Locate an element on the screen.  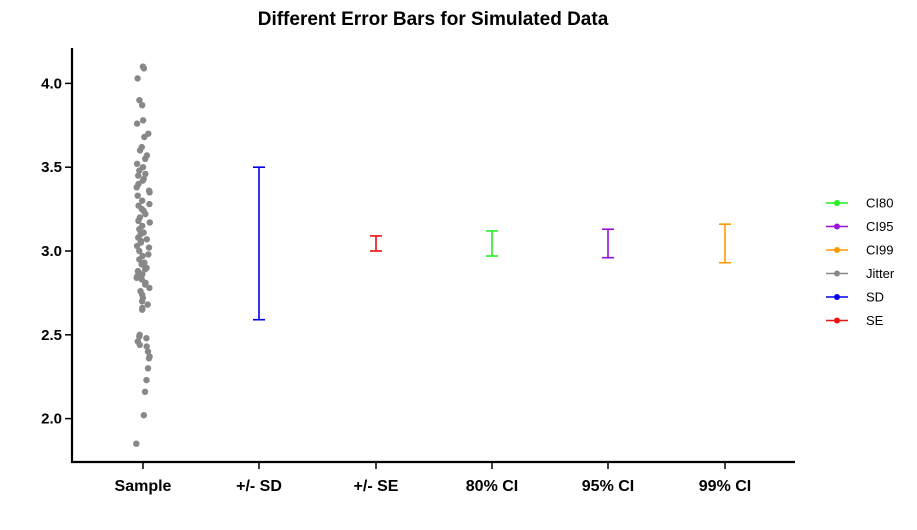
y-tick-label: 3.5 is located at coordinates (51, 167).